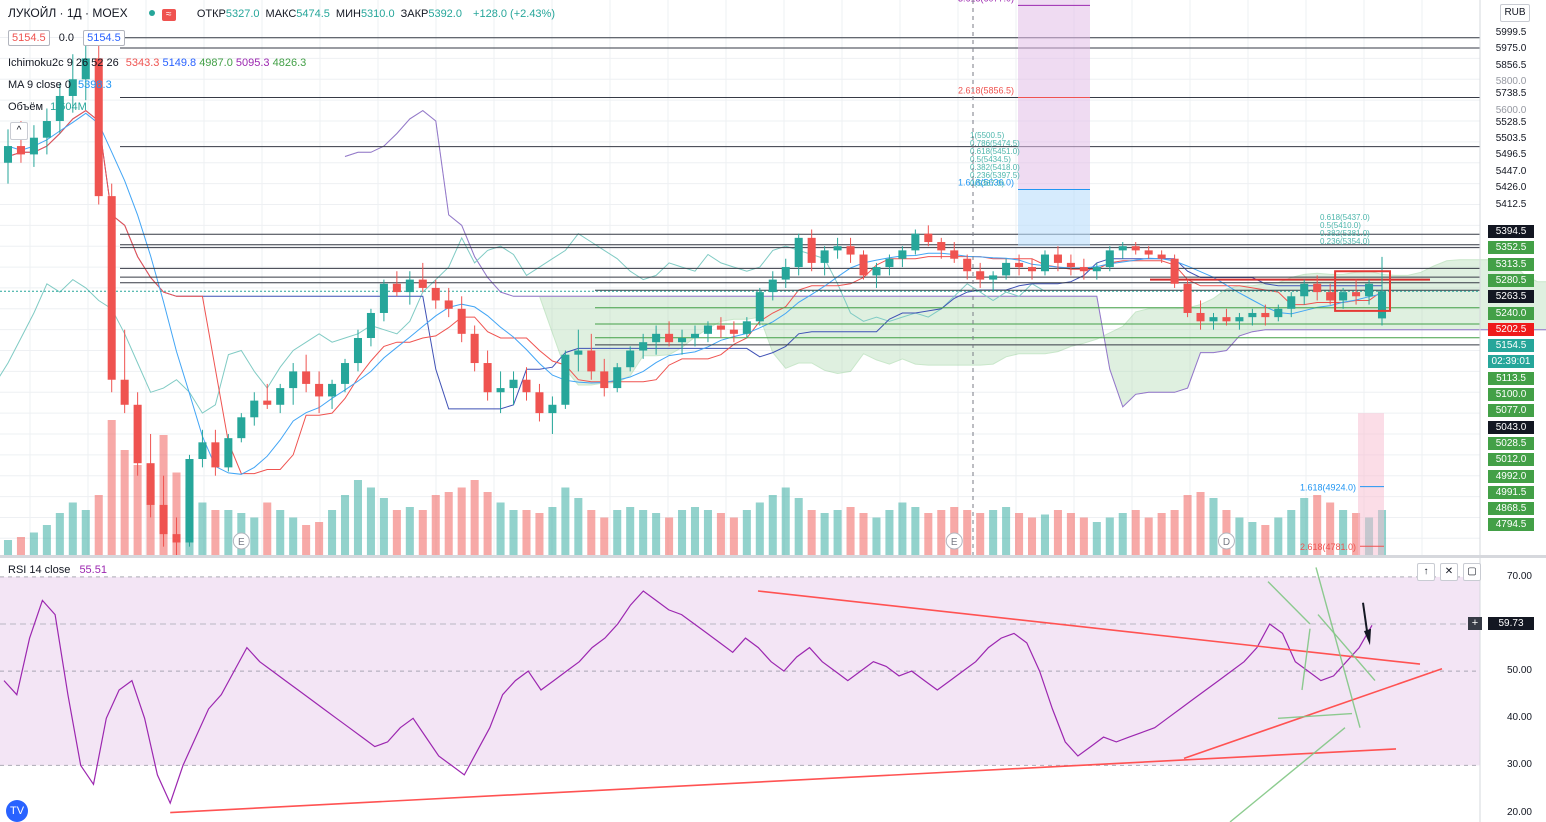 Image resolution: width=1546 pixels, height=822 pixels. What do you see at coordinates (168, 15) in the screenshot?
I see `compare-icon: ≈` at bounding box center [168, 15].